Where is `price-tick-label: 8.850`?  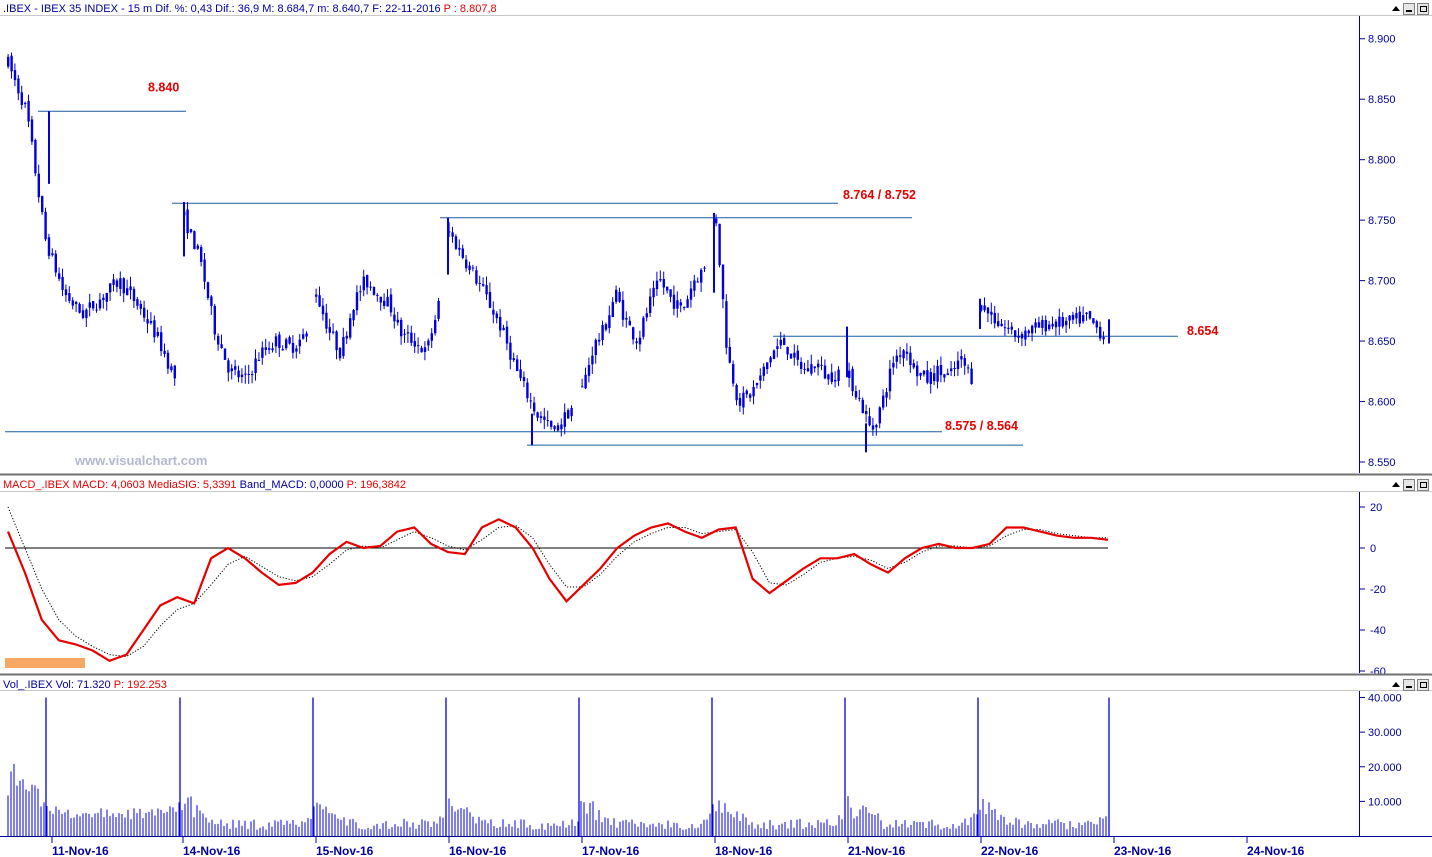
price-tick-label: 8.850 is located at coordinates (1382, 100).